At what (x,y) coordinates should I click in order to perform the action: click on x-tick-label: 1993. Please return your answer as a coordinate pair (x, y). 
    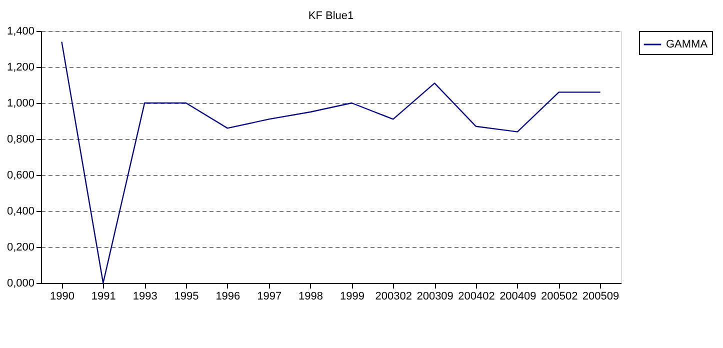
    Looking at the image, I should click on (145, 296).